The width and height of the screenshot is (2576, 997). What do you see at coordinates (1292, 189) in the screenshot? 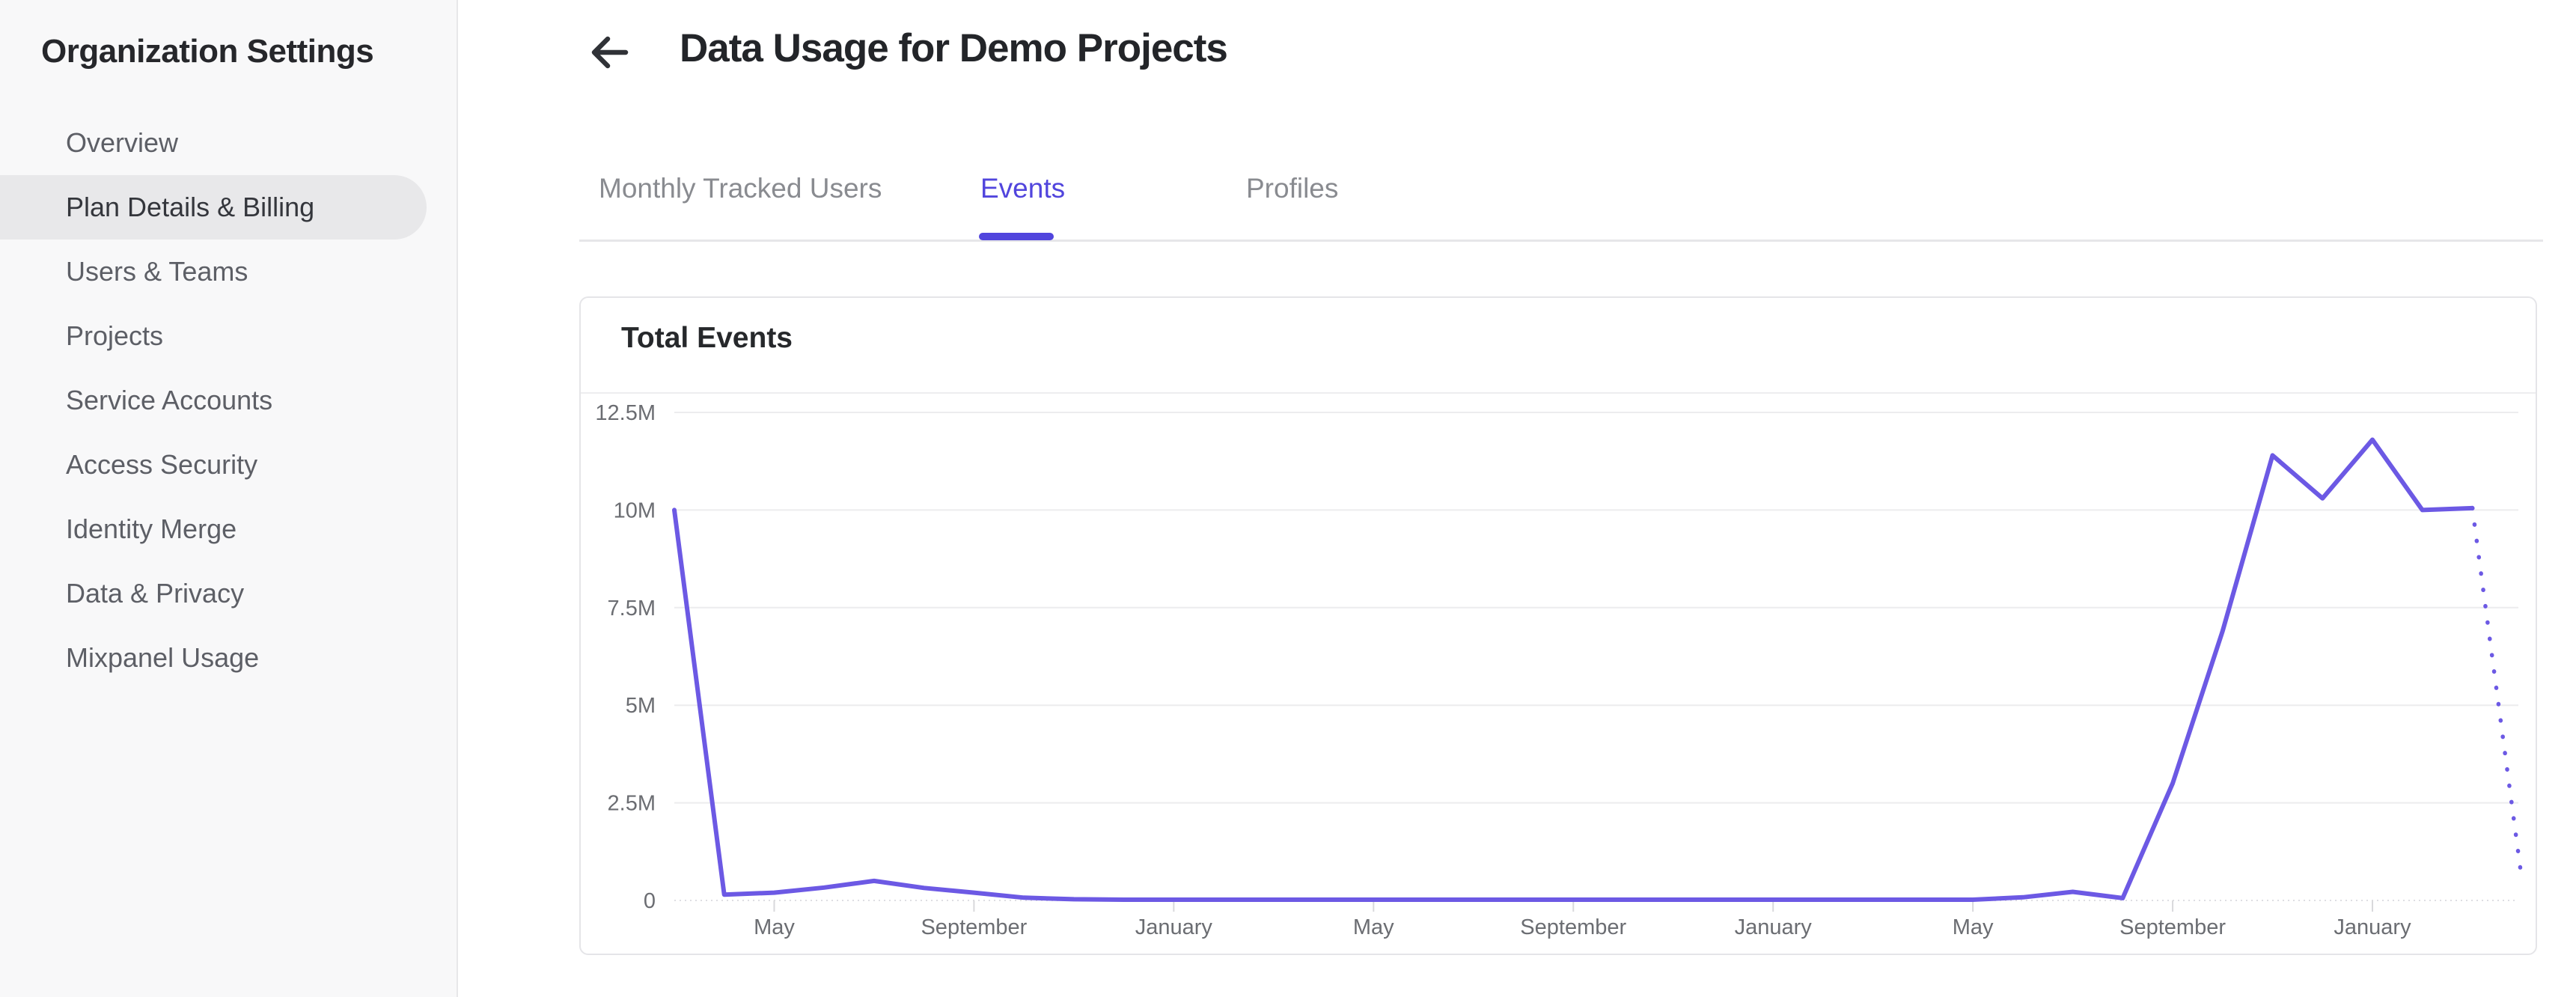
I see `tab-profiles: Profiles` at bounding box center [1292, 189].